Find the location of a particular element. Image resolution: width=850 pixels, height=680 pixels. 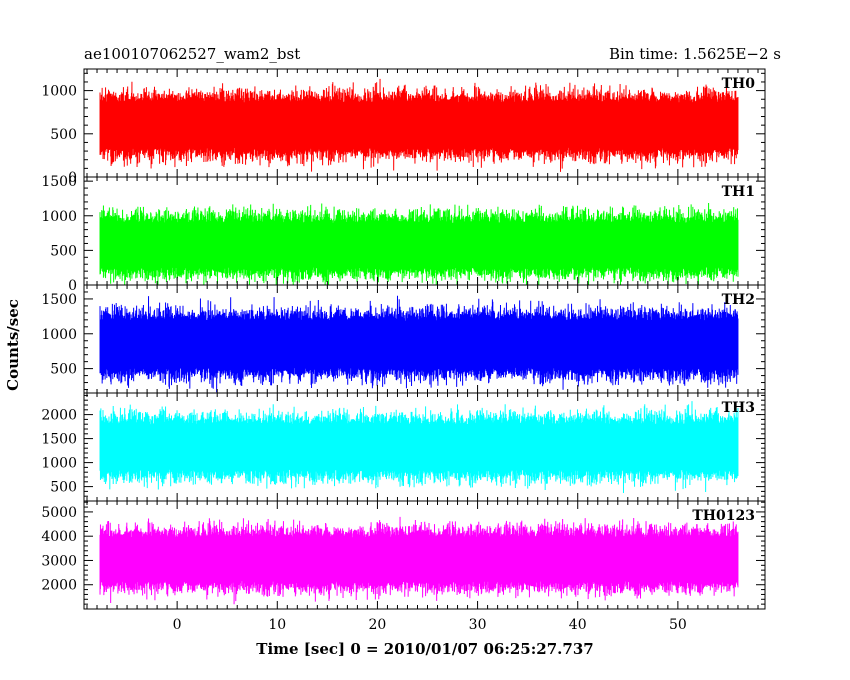

x-tick-label: 20 is located at coordinates (378, 625).